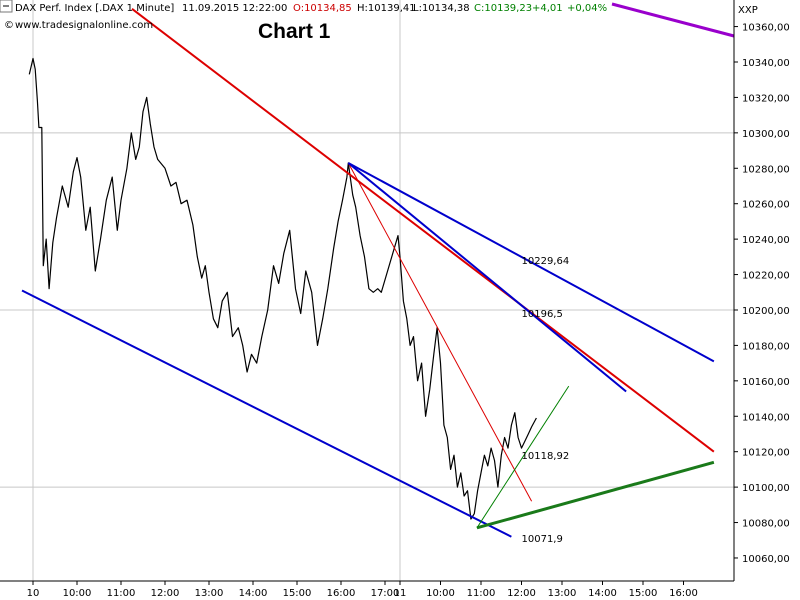 Image resolution: width=800 pixels, height=600 pixels. Describe the element at coordinates (94, 8) in the screenshot. I see `header-instrument: DAX Perf. Index [.DAX 1 Minute]` at that location.